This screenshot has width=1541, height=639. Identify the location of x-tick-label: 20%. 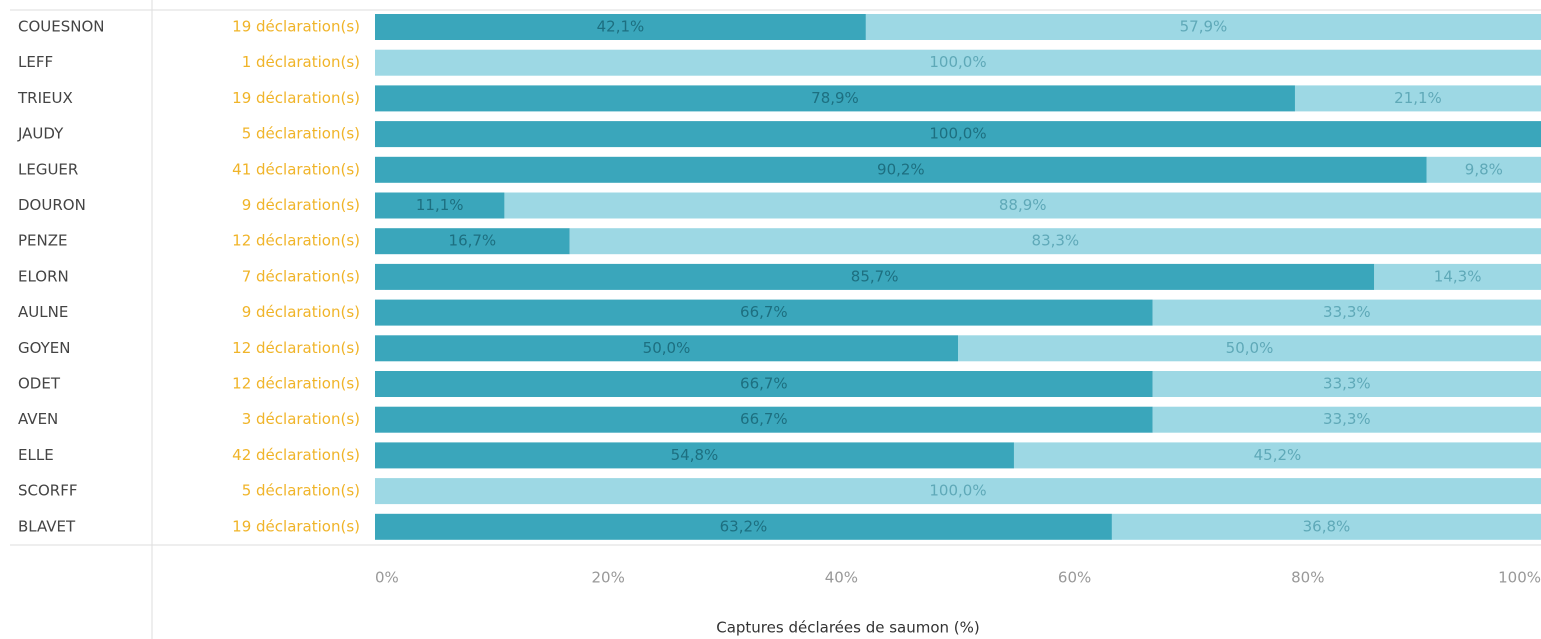
(608, 578).